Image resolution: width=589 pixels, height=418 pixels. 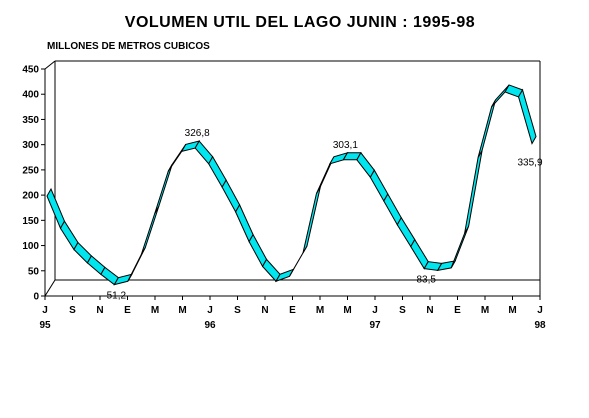 What do you see at coordinates (300, 22) in the screenshot?
I see `chart-title: VOLUMEN UTIL DEL LAGO JUNIN : 1995-98` at bounding box center [300, 22].